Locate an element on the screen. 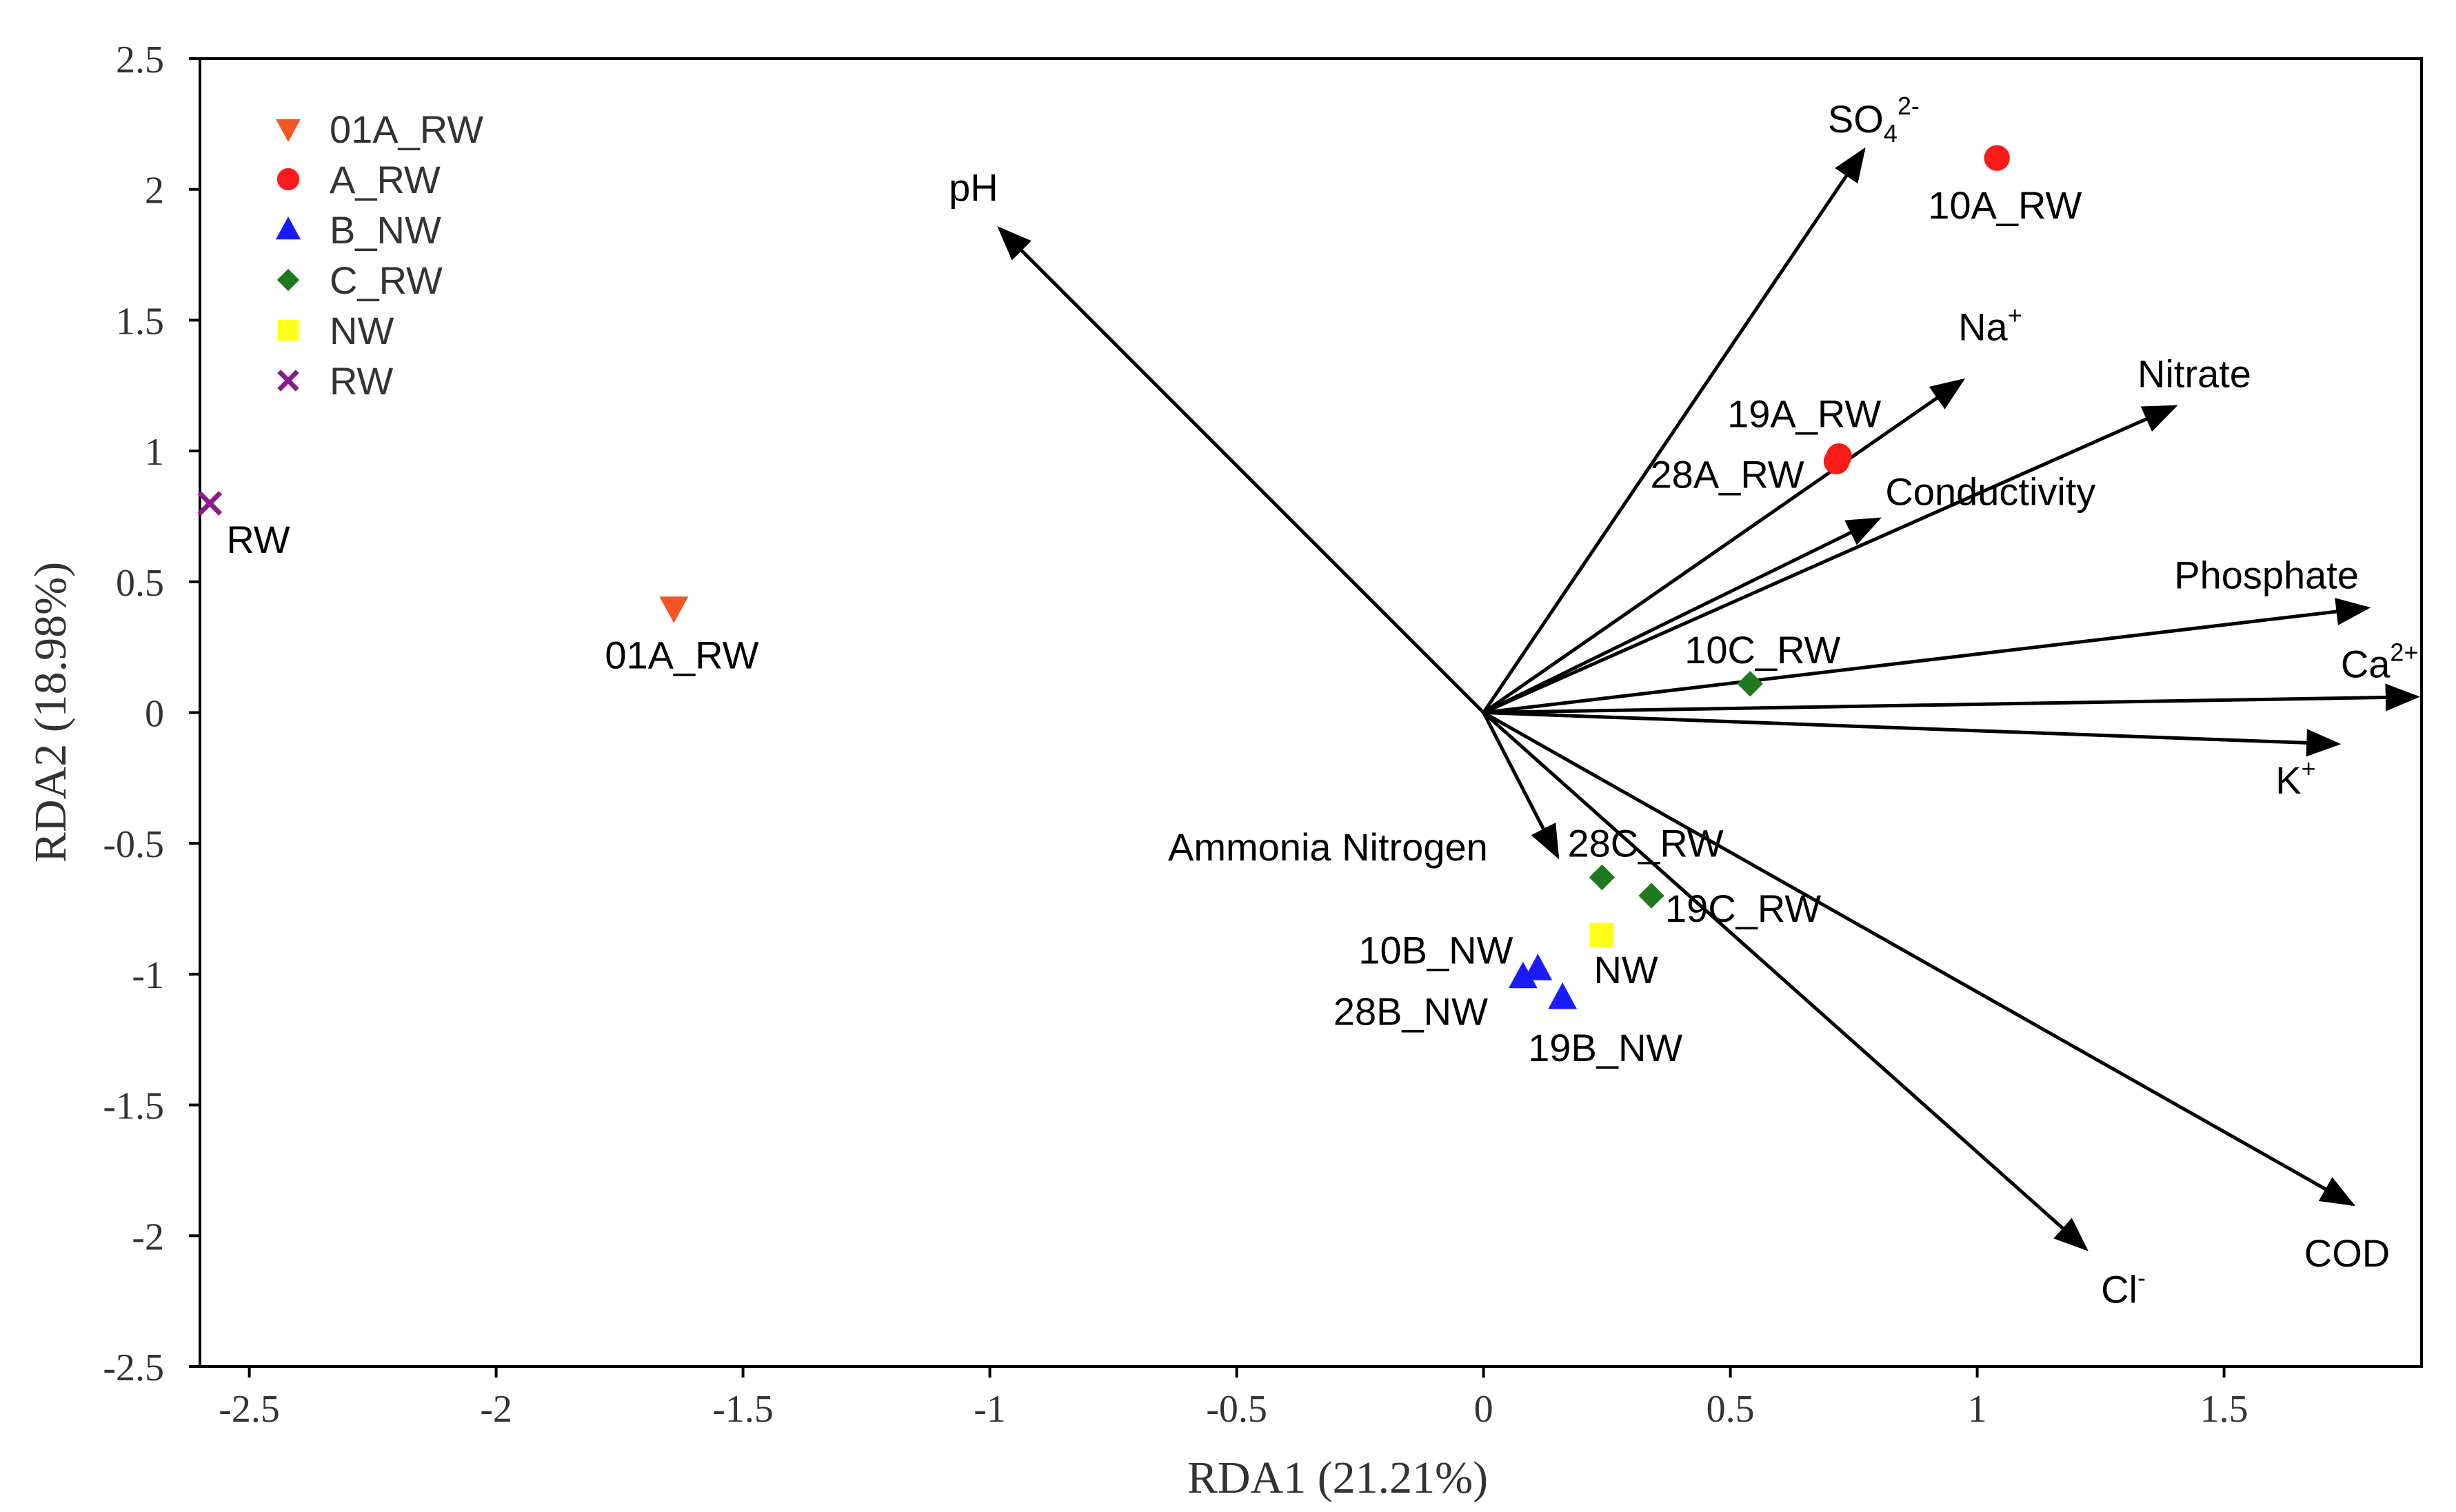  legend: 01A_RW A_RW B_NW C_RW NW RW is located at coordinates (379, 255).